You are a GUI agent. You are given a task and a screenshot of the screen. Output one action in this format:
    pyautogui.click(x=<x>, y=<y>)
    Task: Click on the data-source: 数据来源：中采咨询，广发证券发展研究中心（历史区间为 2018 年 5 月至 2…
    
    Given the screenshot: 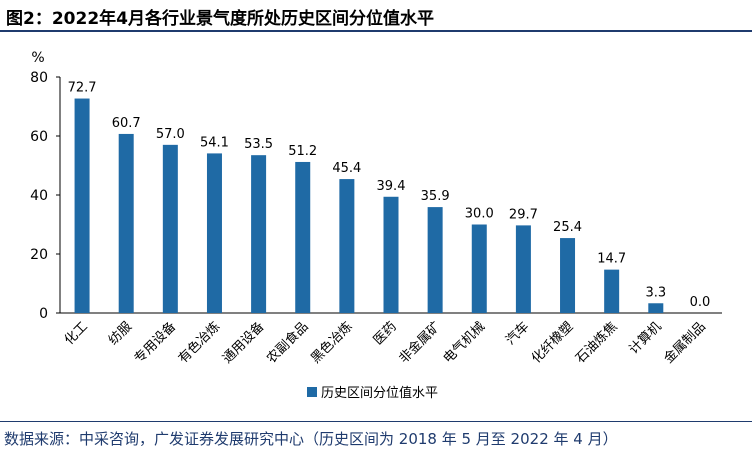 What is the action you would take?
    pyautogui.click(x=311, y=439)
    